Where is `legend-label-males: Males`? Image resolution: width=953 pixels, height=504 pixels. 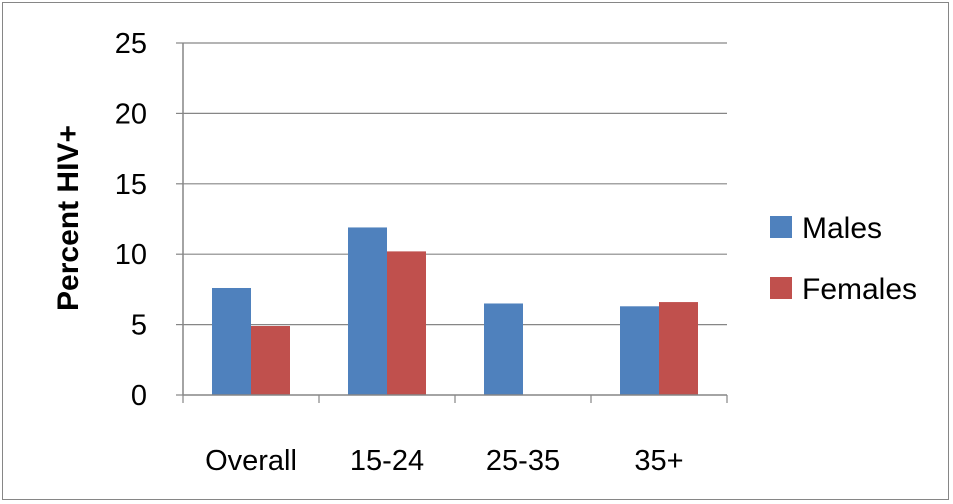
legend-label-males: Males is located at coordinates (842, 228).